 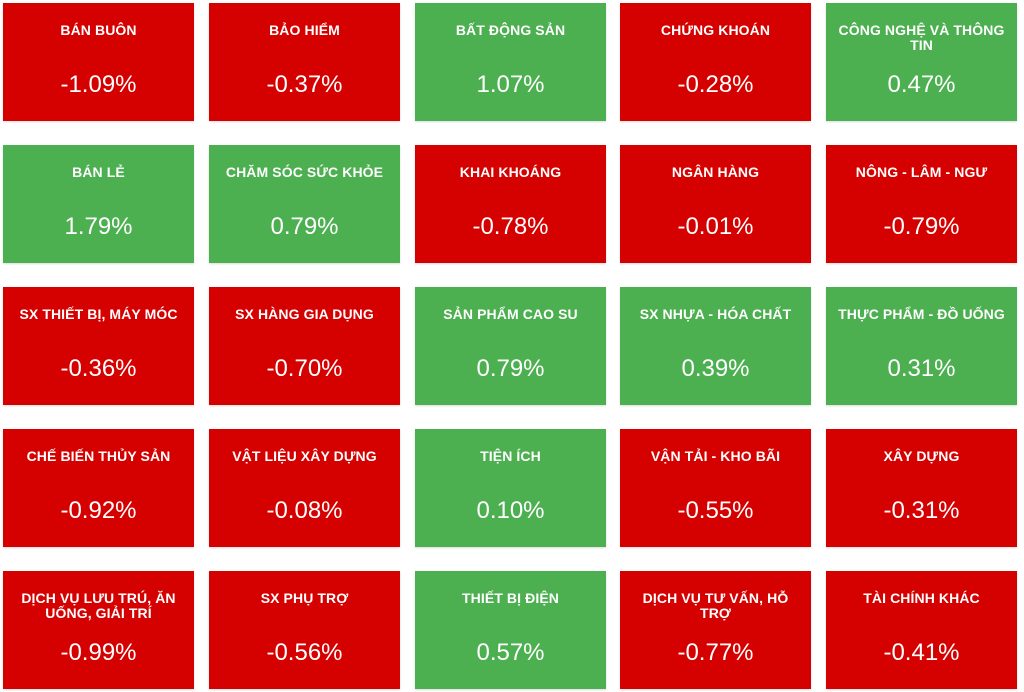 What do you see at coordinates (98, 510) in the screenshot?
I see `sector-change: -0.92%` at bounding box center [98, 510].